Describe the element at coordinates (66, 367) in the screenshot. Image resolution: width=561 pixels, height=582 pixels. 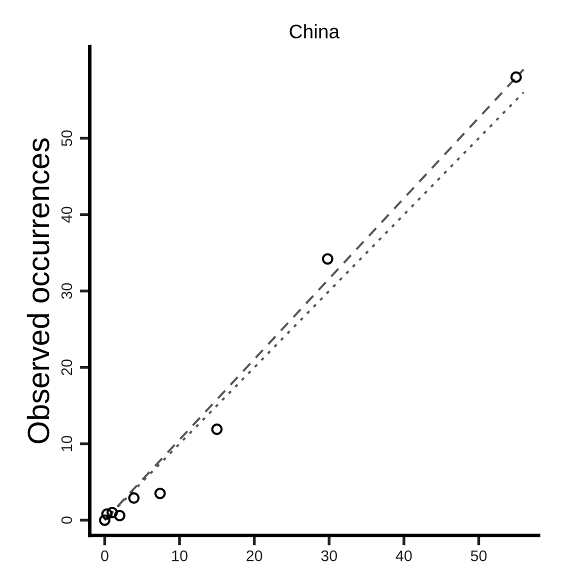
I see `y-tick-label: 20` at that location.